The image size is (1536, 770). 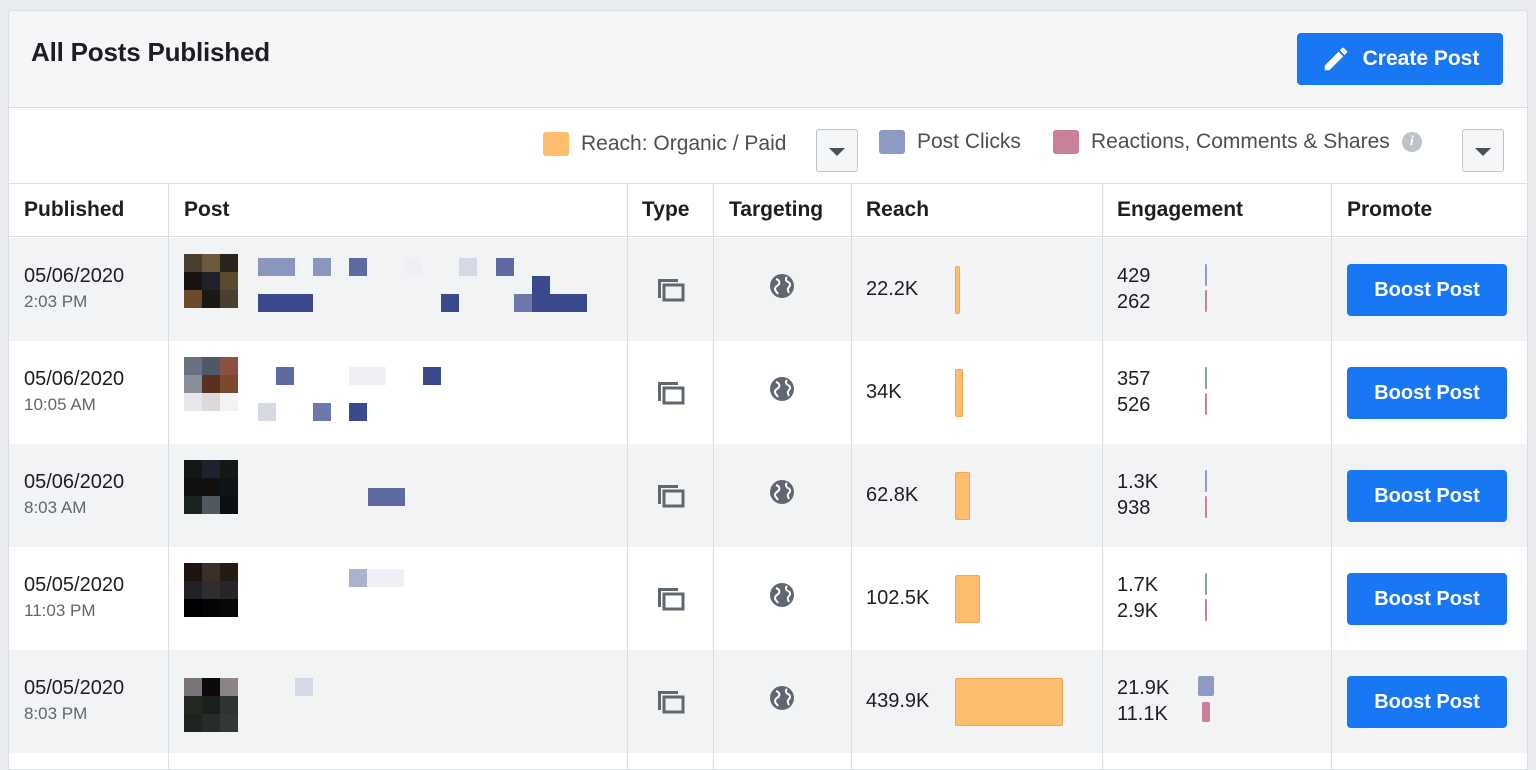 What do you see at coordinates (666, 209) in the screenshot?
I see `col-type: Type` at bounding box center [666, 209].